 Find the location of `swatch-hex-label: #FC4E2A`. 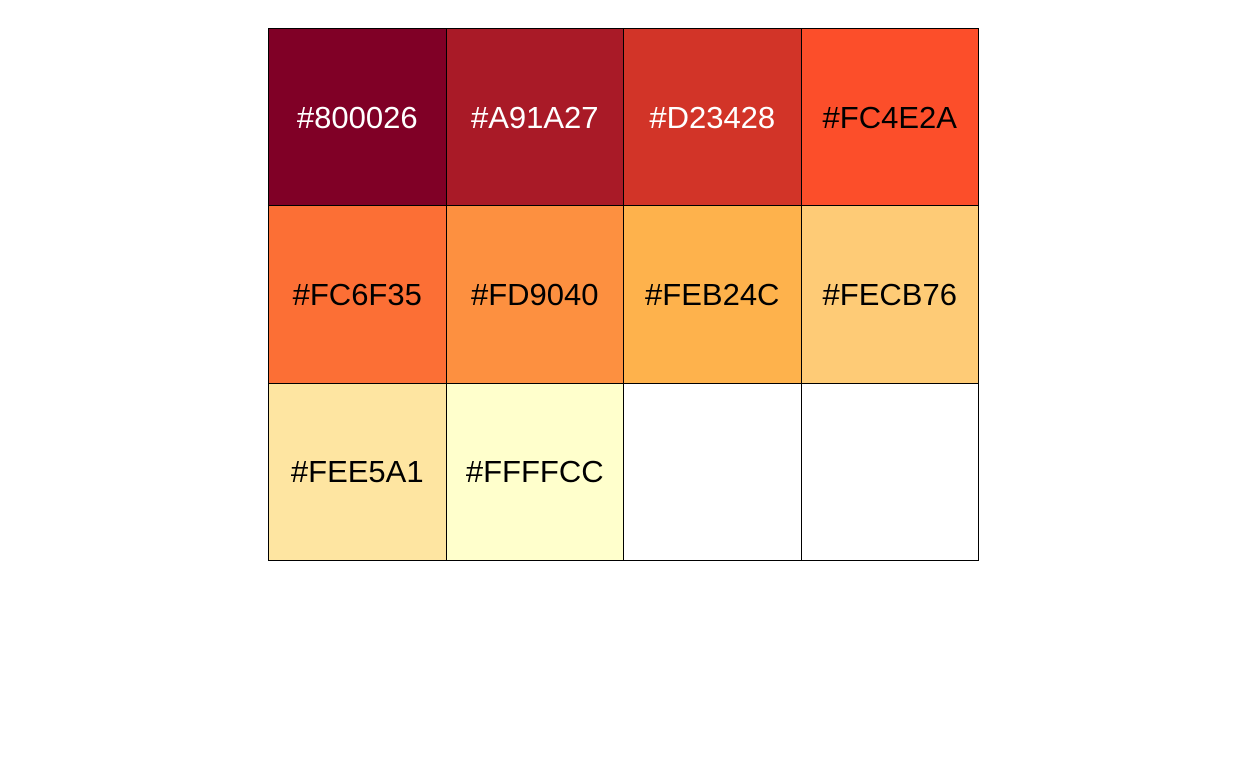

swatch-hex-label: #FC4E2A is located at coordinates (889, 117).